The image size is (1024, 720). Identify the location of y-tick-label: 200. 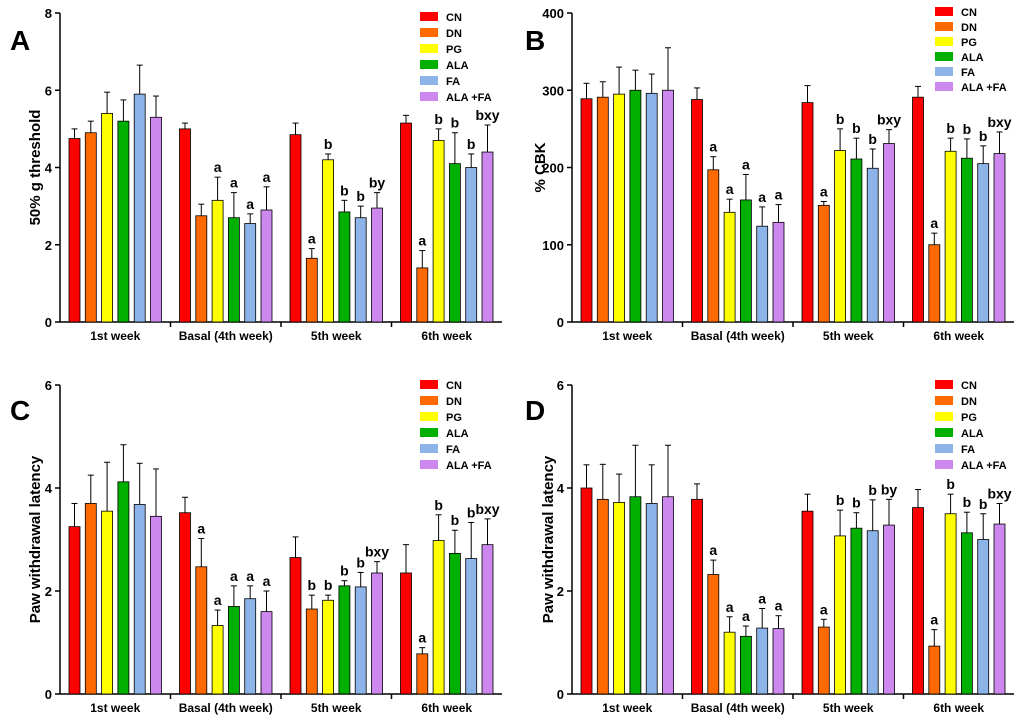
(553, 168).